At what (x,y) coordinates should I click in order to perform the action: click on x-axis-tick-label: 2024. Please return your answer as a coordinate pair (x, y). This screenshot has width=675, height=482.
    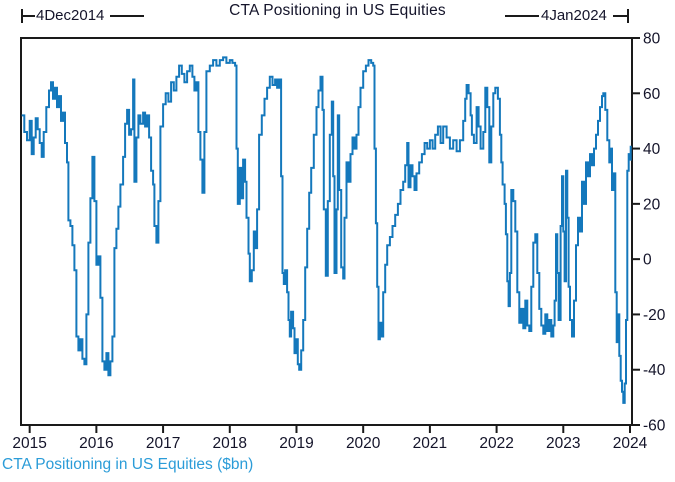
    Looking at the image, I should click on (630, 443).